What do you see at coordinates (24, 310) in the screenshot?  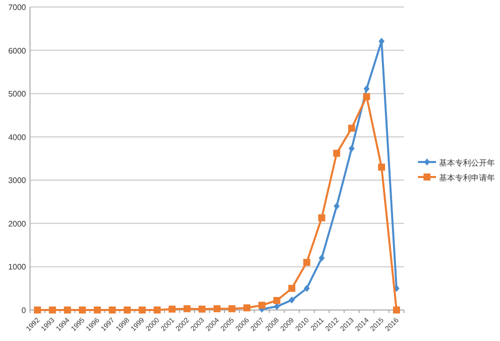 I see `ytick: 0` at bounding box center [24, 310].